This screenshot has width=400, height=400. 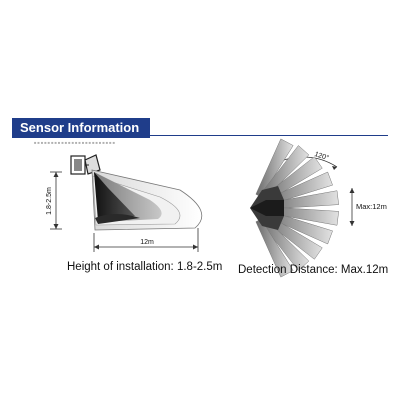 What do you see at coordinates (81, 128) in the screenshot?
I see `section-title: Sensor Information` at bounding box center [81, 128].